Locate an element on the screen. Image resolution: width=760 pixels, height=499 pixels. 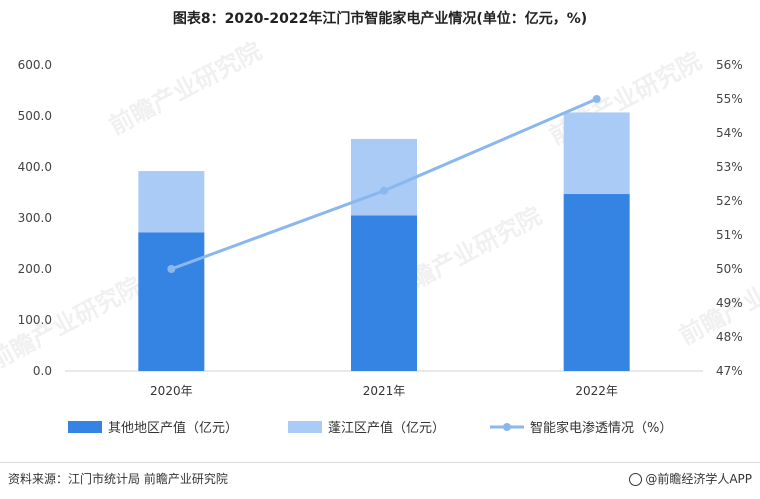
left-y-tick-label: 300.0 is located at coordinates (35, 218).